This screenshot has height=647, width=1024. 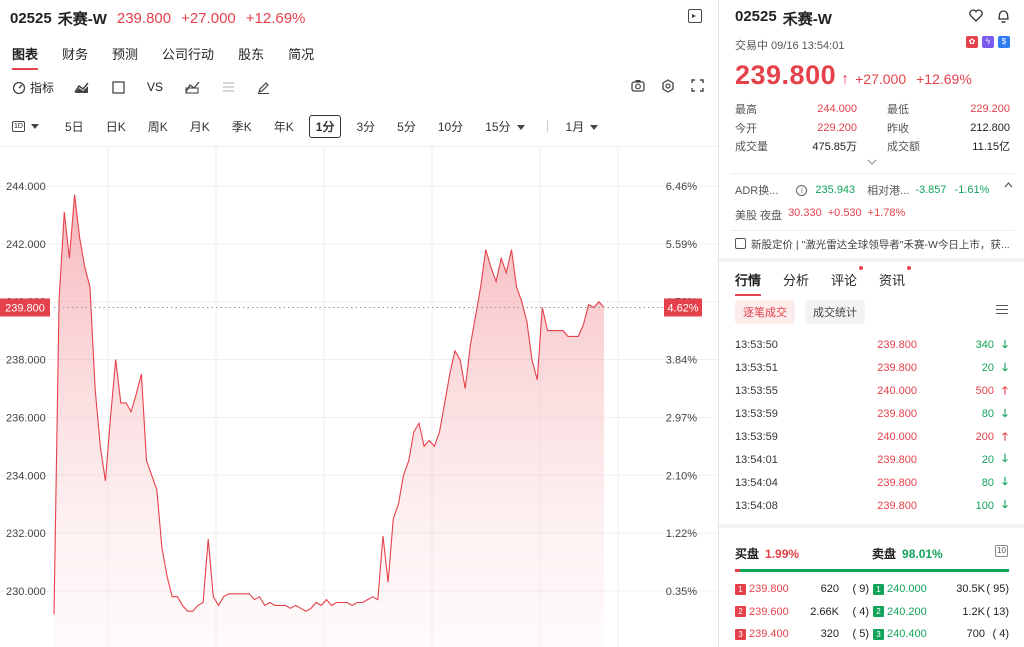 What do you see at coordinates (897, 414) in the screenshot?
I see `tick-price: 239.800` at bounding box center [897, 414].